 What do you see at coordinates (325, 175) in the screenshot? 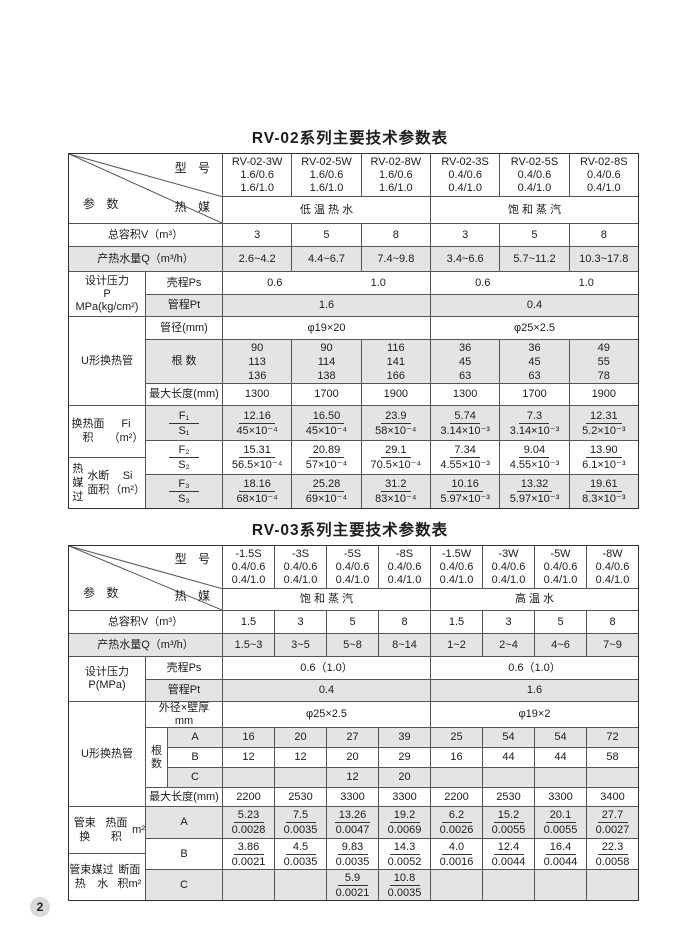
I see `model-header-cell: RV-02-5W 1.6/0.6 1.6/1.0` at bounding box center [325, 175].